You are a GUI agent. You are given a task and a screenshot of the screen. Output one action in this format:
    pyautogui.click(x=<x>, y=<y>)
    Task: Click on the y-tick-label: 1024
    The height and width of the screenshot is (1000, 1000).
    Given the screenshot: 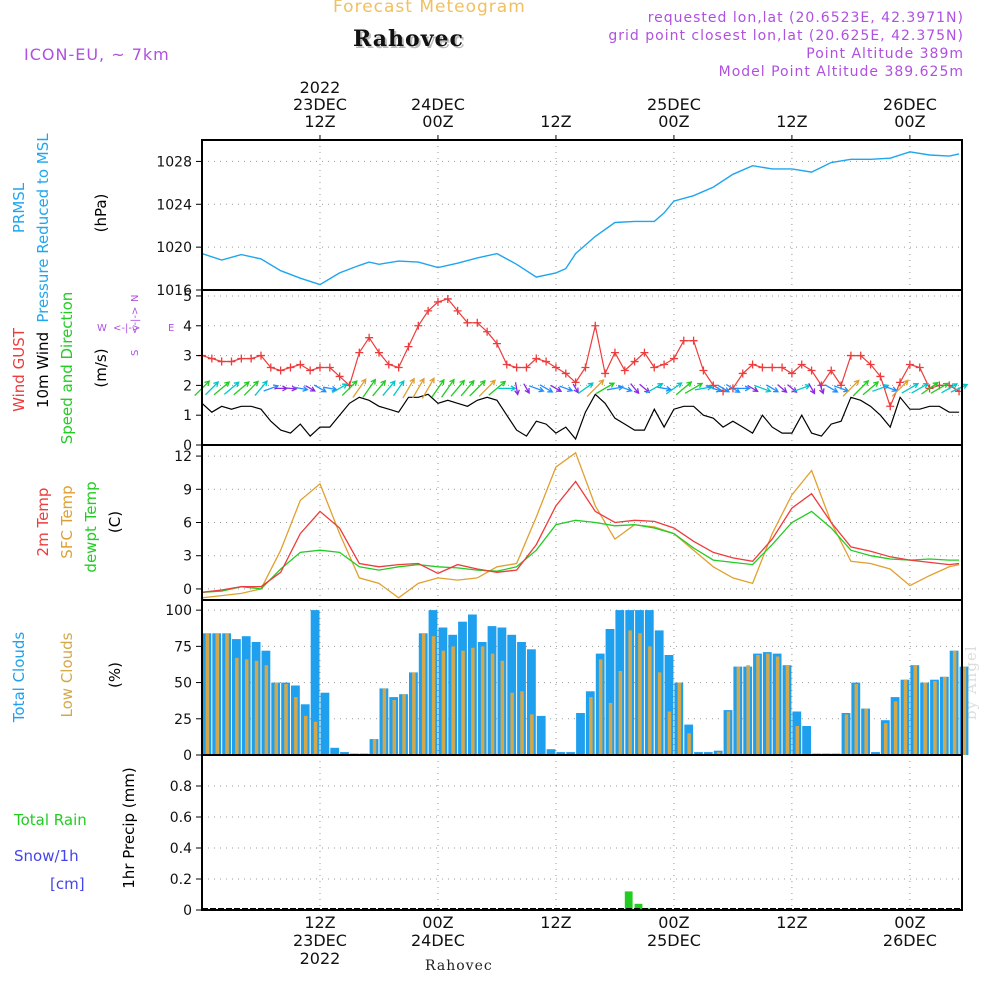 What is the action you would take?
    pyautogui.click(x=174, y=205)
    